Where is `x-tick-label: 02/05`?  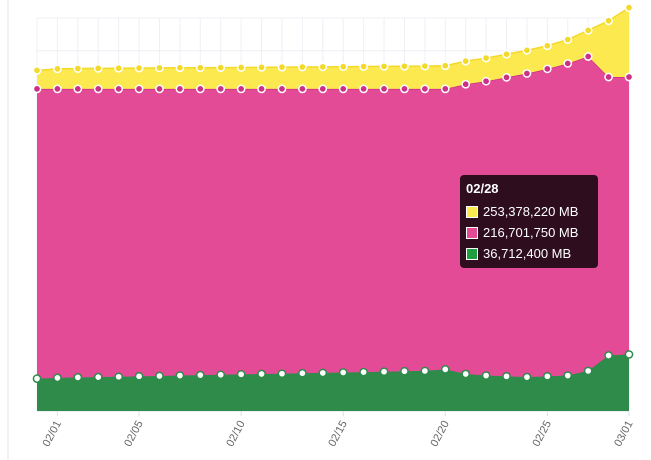
x-tick-label: 02/05 is located at coordinates (134, 434).